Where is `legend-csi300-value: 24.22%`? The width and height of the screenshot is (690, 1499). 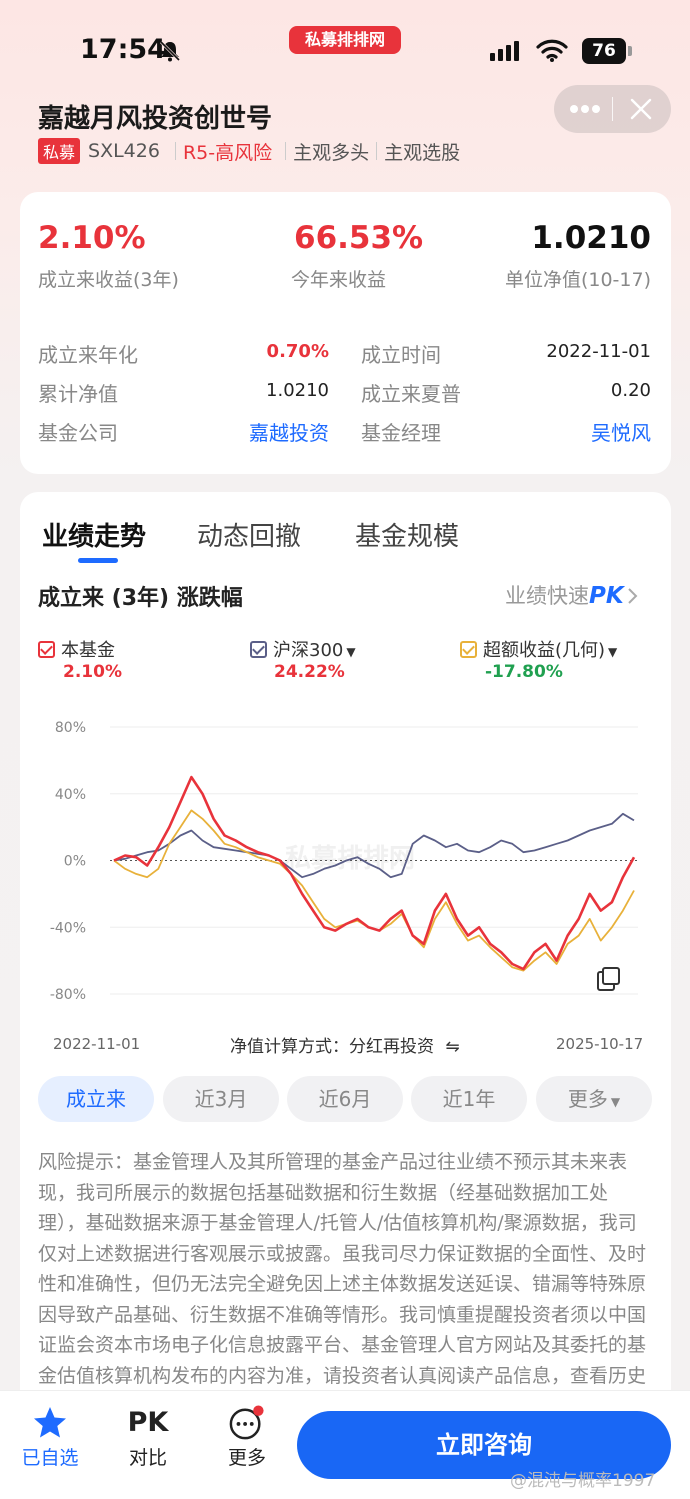 legend-csi300-value: 24.22% is located at coordinates (309, 672).